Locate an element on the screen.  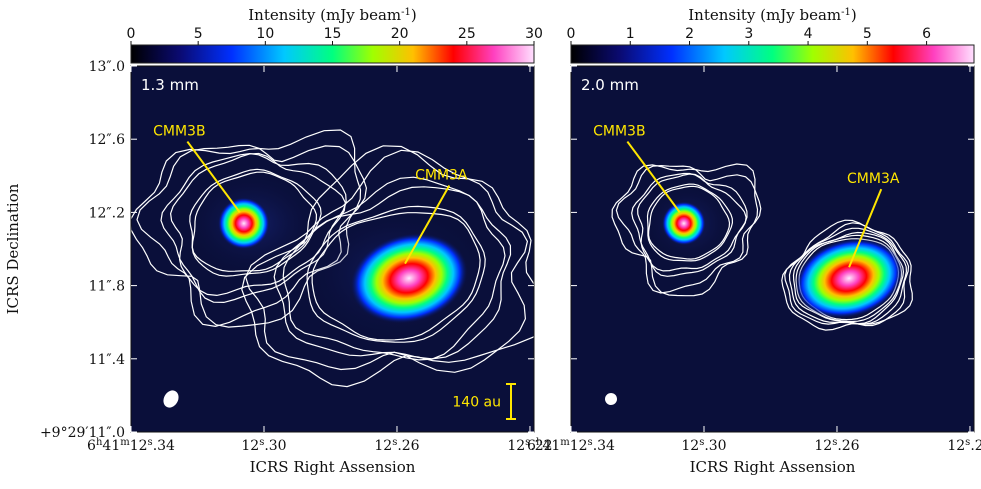
y-tick-label: +9°29′11″.0 is located at coordinates (82, 433).